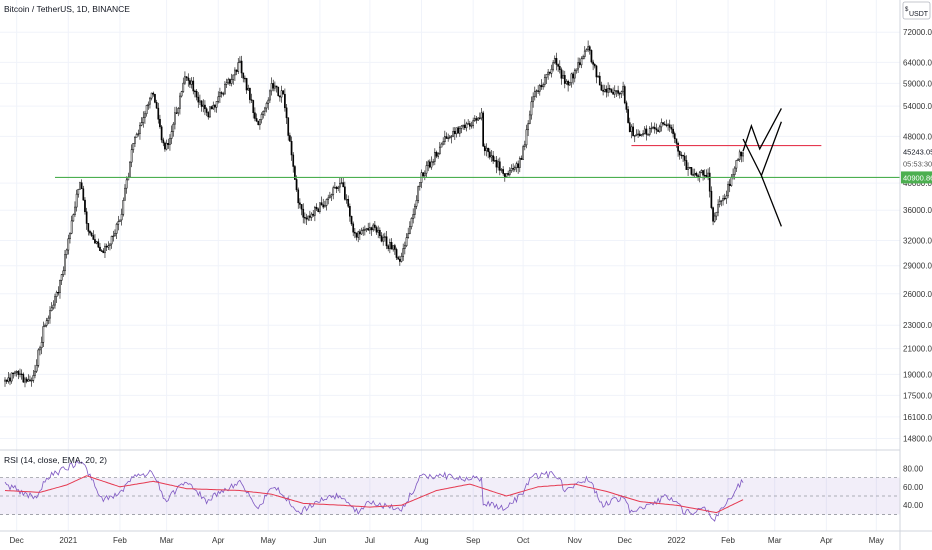  What do you see at coordinates (68, 540) in the screenshot?
I see `time-tick-label: 2021` at bounding box center [68, 540].